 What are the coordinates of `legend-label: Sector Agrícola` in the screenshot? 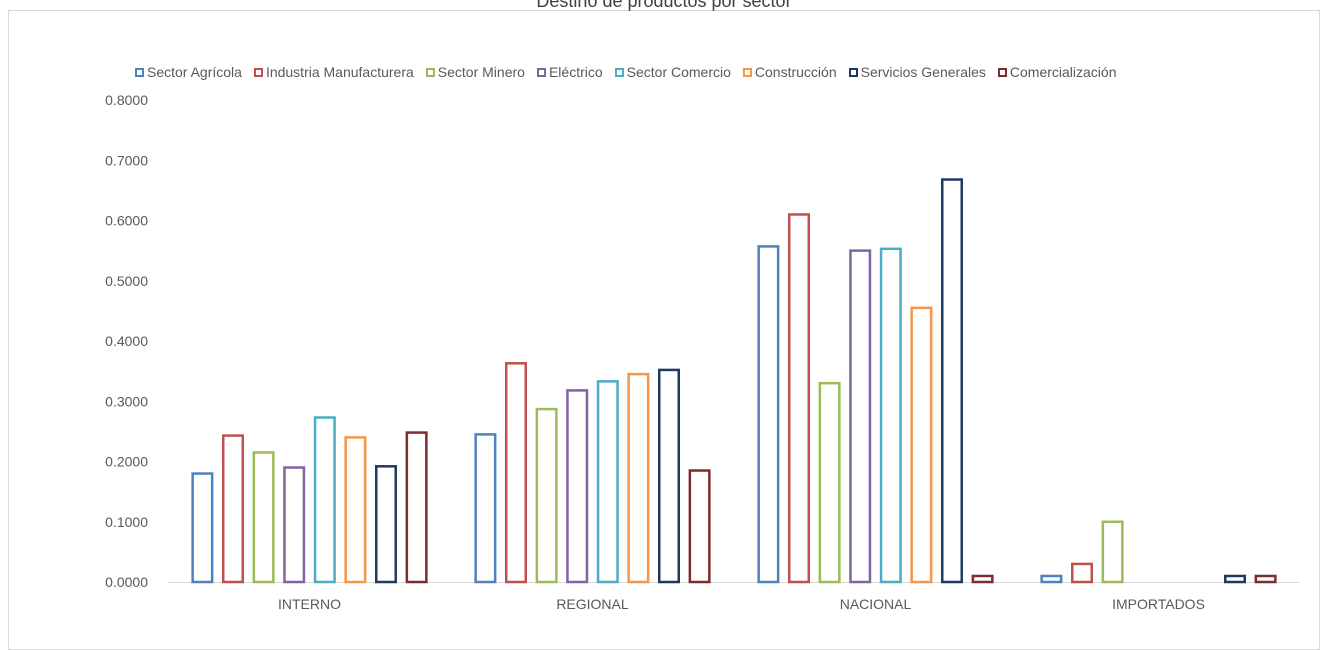 It's located at (194, 72).